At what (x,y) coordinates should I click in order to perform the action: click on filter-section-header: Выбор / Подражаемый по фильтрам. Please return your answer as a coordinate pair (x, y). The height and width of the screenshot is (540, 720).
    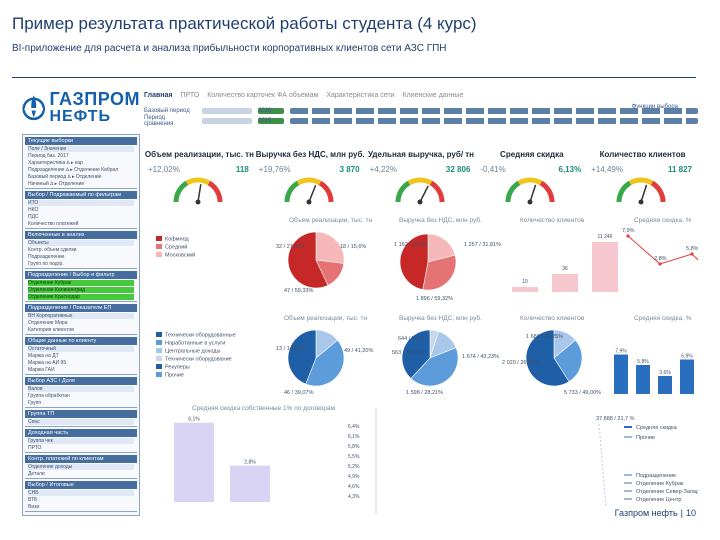
    Looking at the image, I should click on (81, 195).